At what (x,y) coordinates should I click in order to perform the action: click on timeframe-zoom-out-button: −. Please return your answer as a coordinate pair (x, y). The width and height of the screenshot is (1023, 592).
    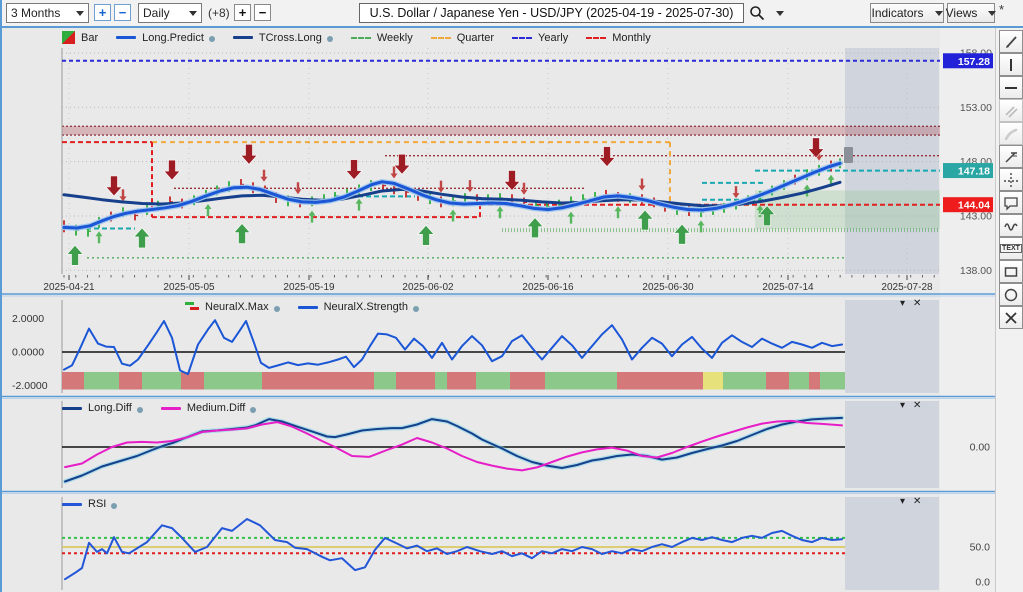
    Looking at the image, I should click on (122, 12).